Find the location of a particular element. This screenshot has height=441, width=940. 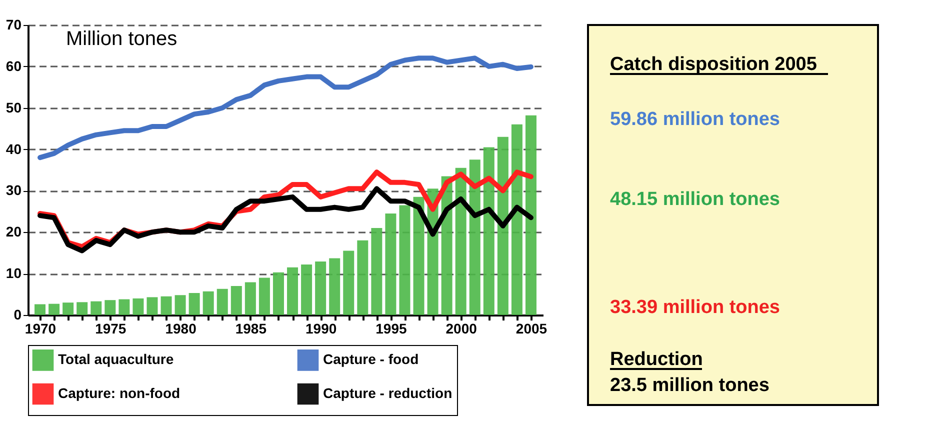

text: 59.86 million tones is located at coordinates (695, 119).